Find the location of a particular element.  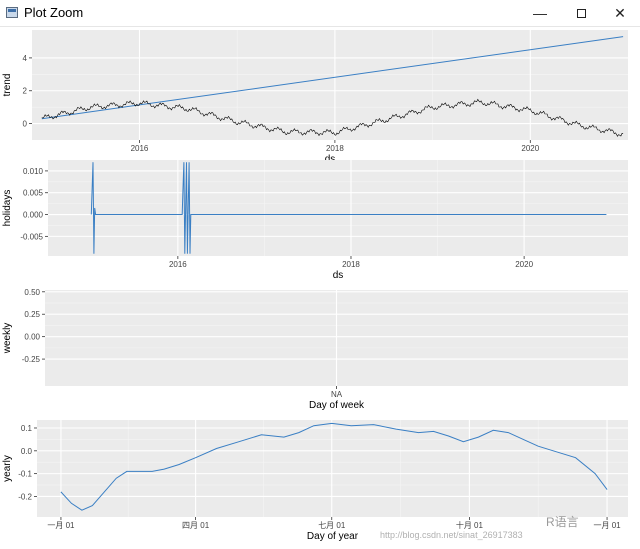

x-axis-title: Day of year is located at coordinates (333, 536).